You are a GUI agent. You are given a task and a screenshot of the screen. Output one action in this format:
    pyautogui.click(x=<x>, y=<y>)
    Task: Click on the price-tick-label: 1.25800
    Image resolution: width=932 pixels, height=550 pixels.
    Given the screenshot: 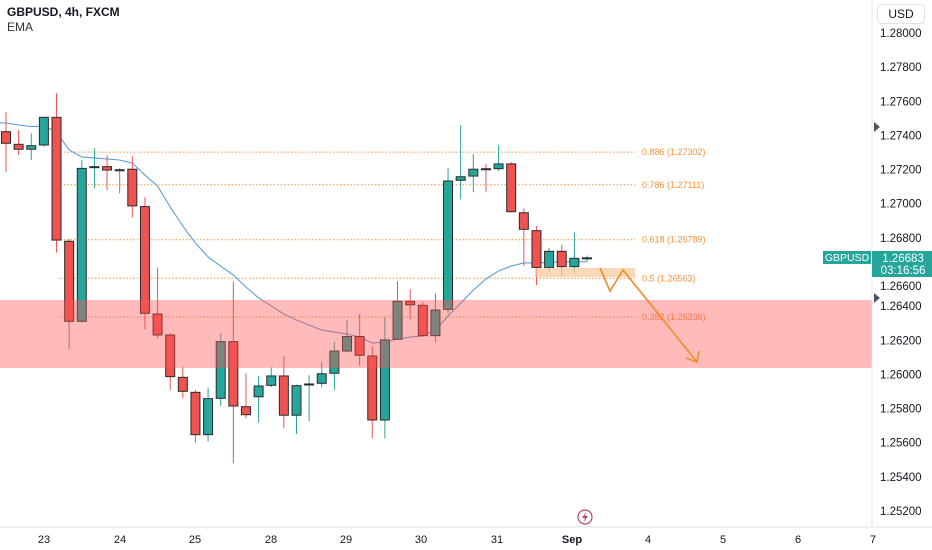 What is the action you would take?
    pyautogui.click(x=901, y=410)
    